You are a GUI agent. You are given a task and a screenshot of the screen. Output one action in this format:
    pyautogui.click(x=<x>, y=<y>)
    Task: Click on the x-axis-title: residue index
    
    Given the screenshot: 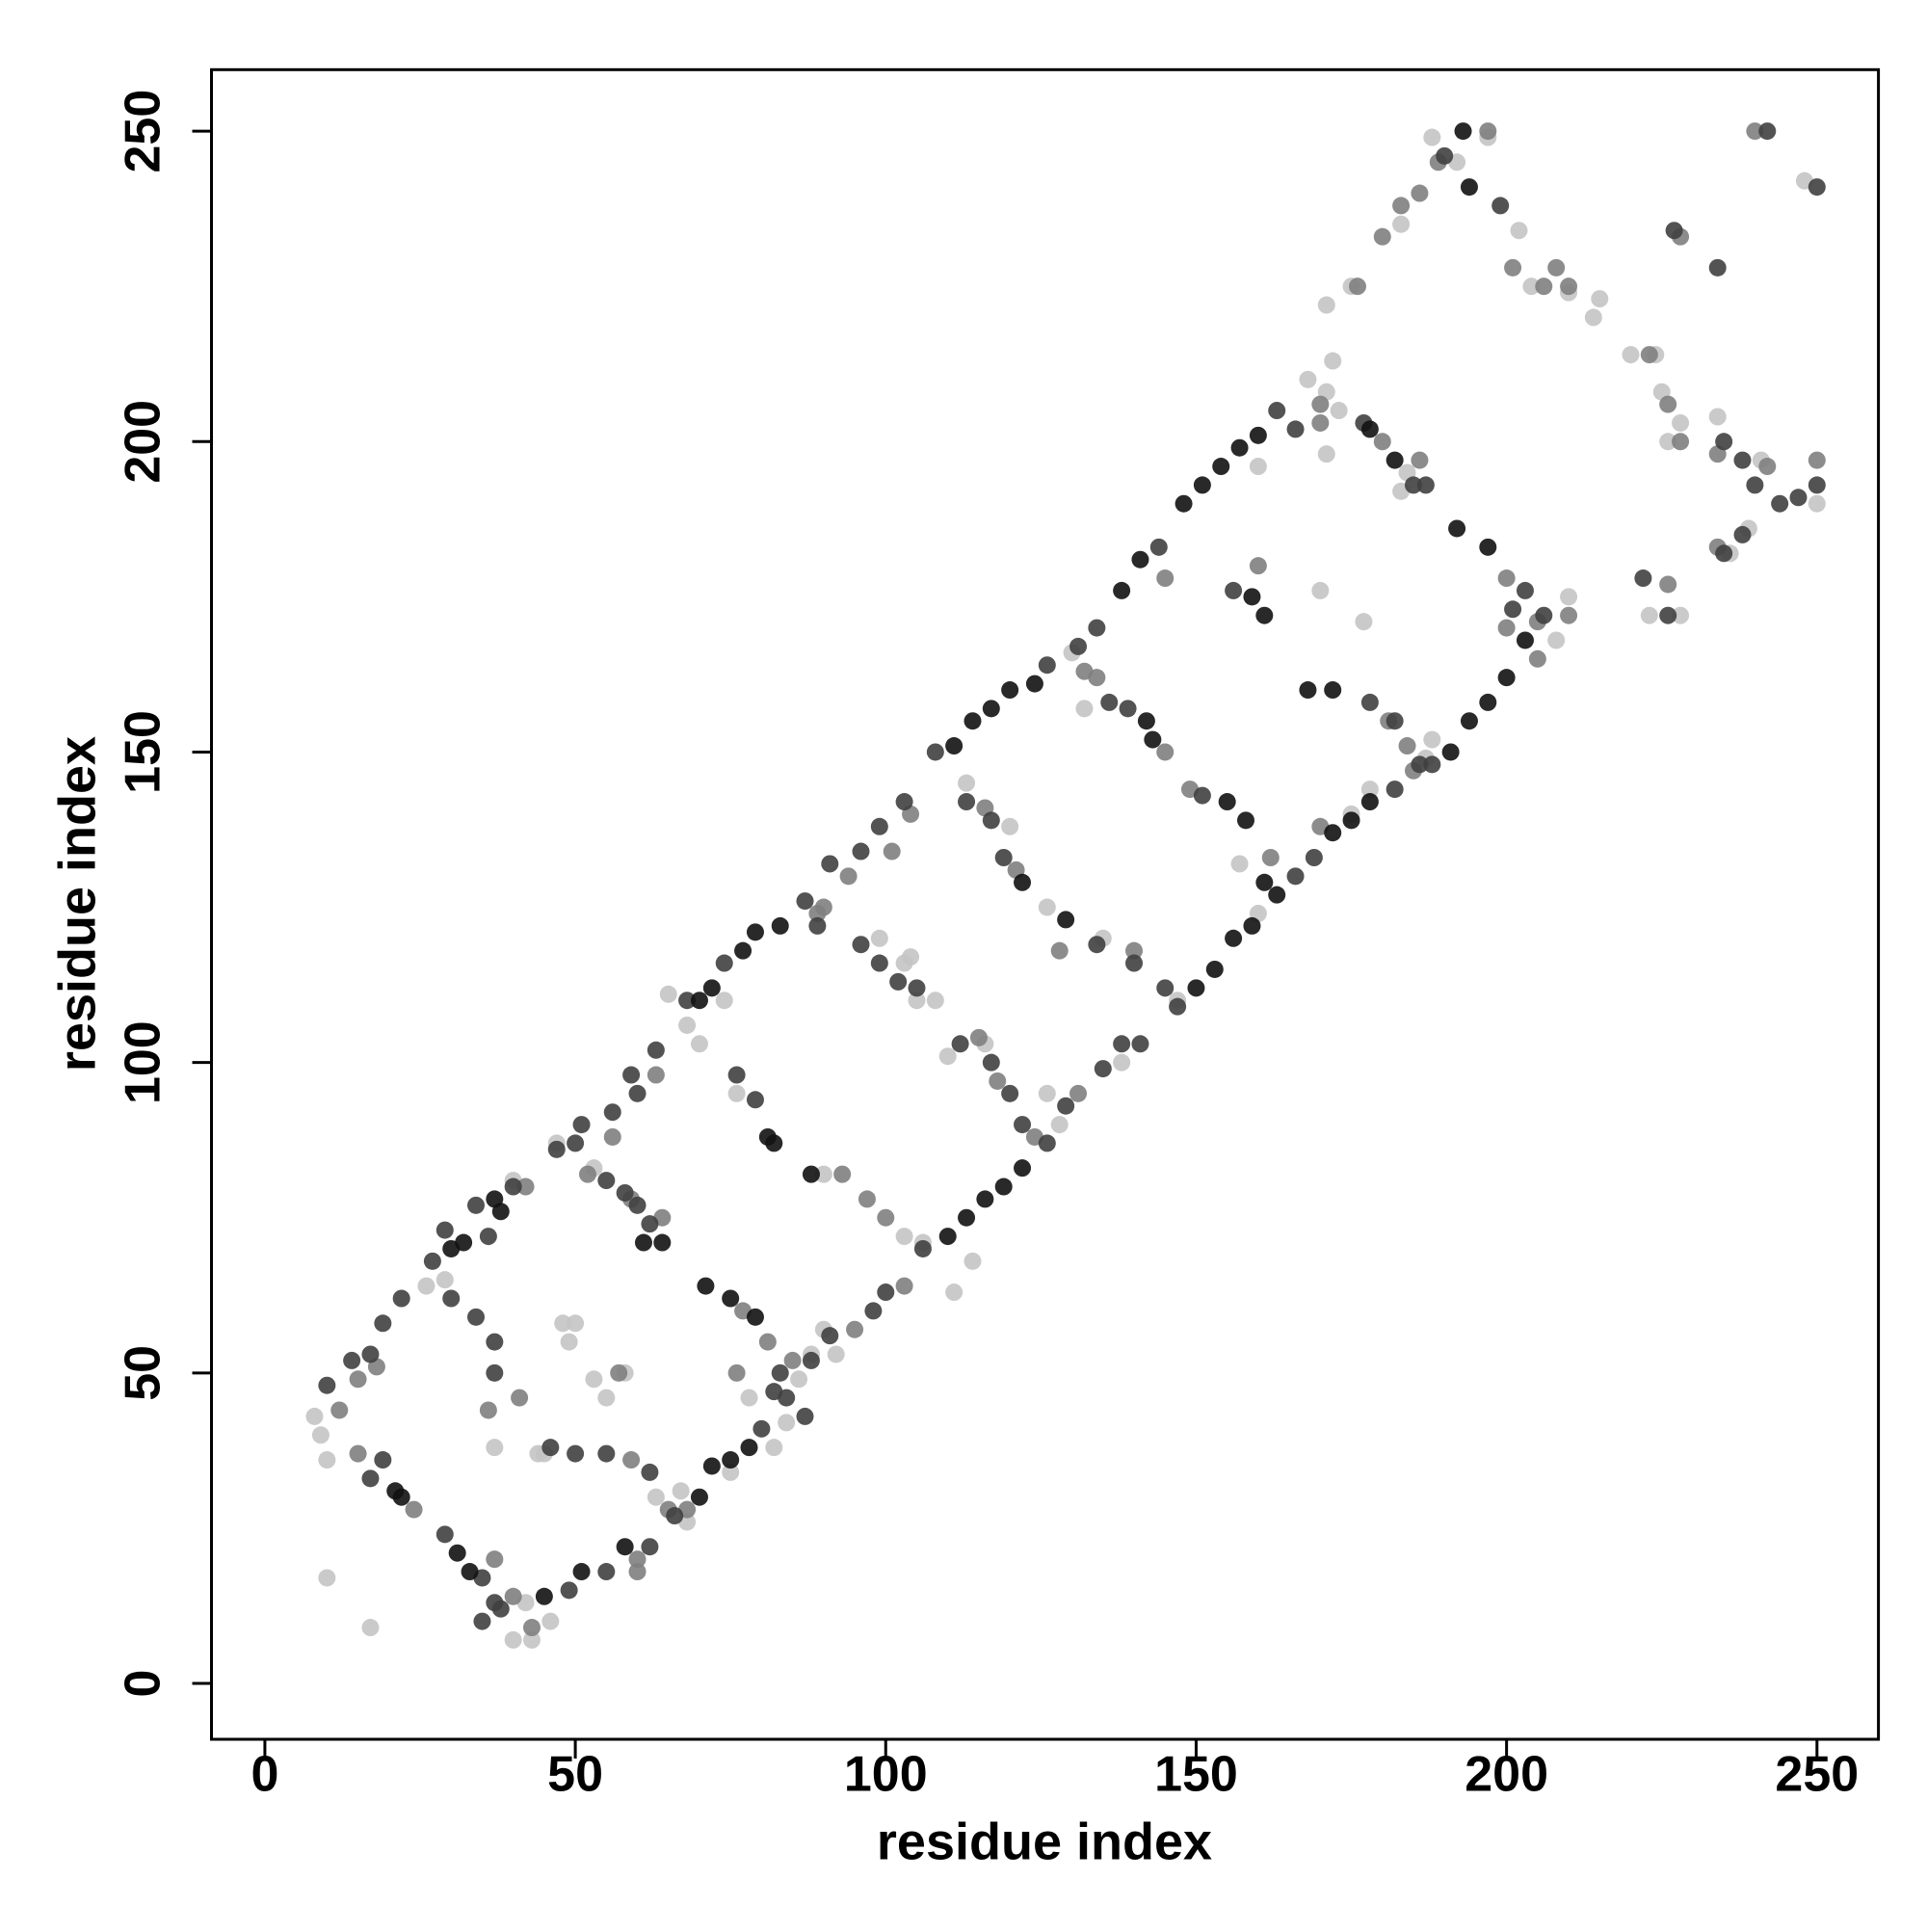 What is the action you would take?
    pyautogui.click(x=1044, y=1841)
    